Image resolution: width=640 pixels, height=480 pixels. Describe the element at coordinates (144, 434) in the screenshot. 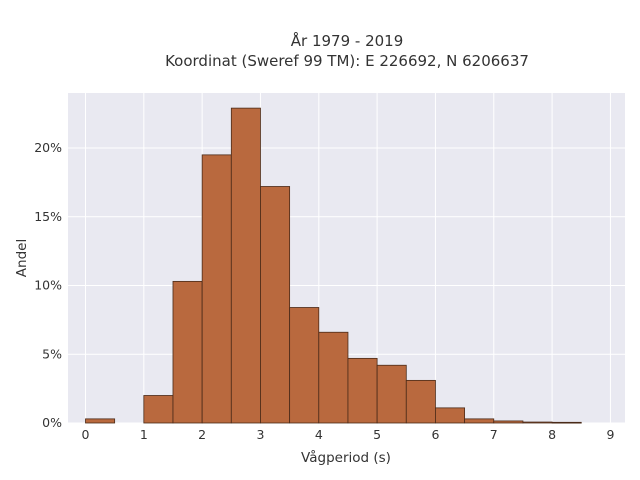

I see `x-tick-label: 1` at that location.